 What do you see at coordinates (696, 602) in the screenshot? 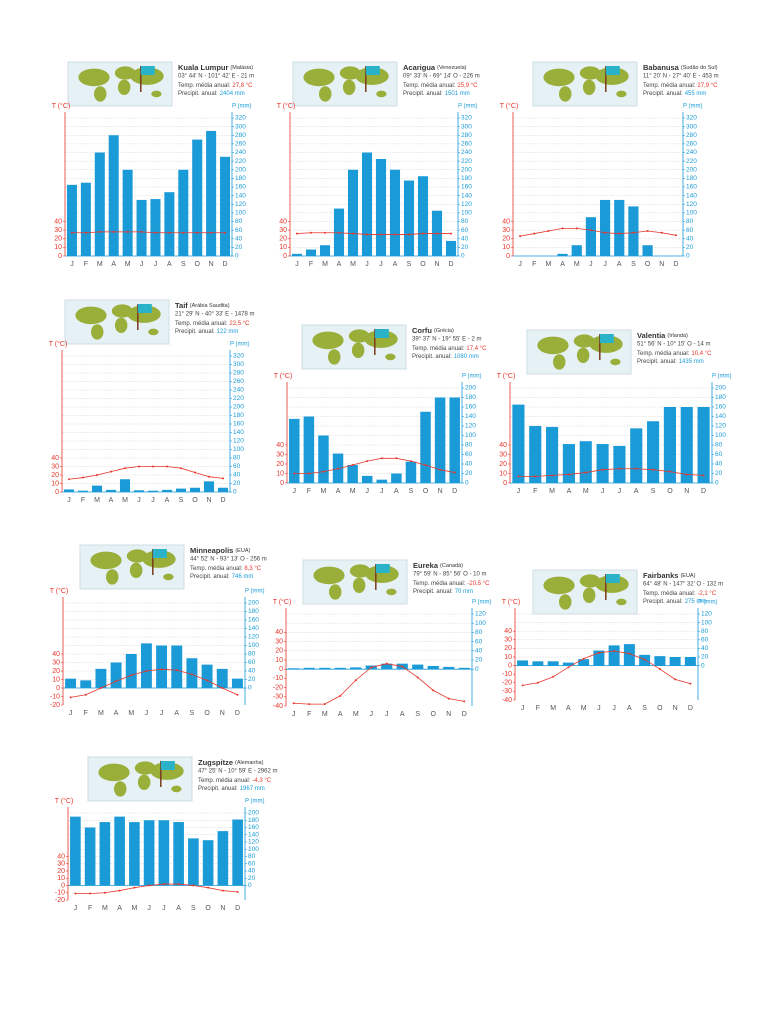
I see `precip-value: 275 mm` at bounding box center [696, 602].